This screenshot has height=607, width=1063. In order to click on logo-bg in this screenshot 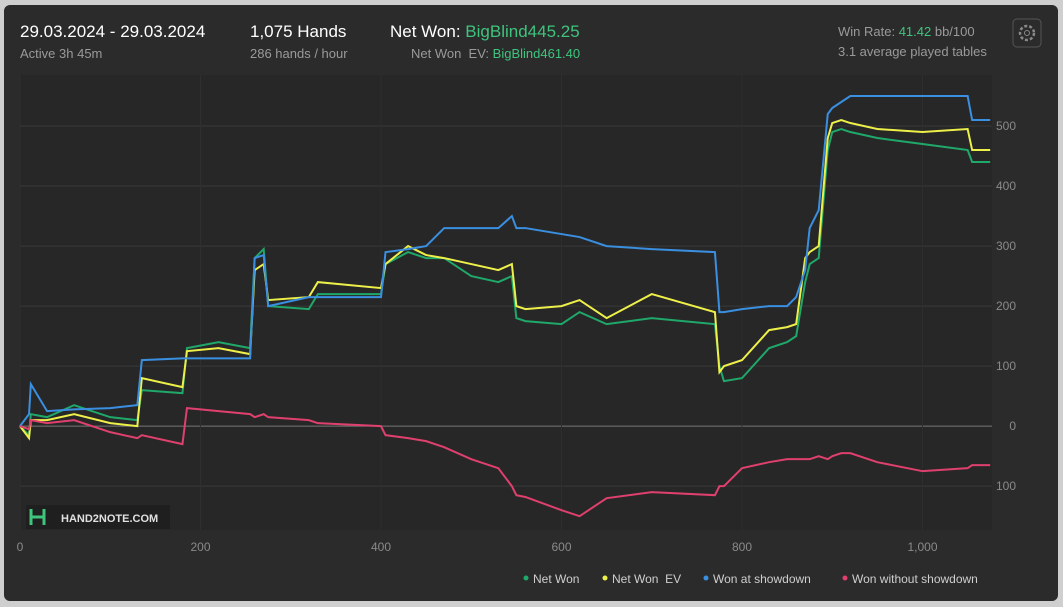, I will do `click(98, 517)`.